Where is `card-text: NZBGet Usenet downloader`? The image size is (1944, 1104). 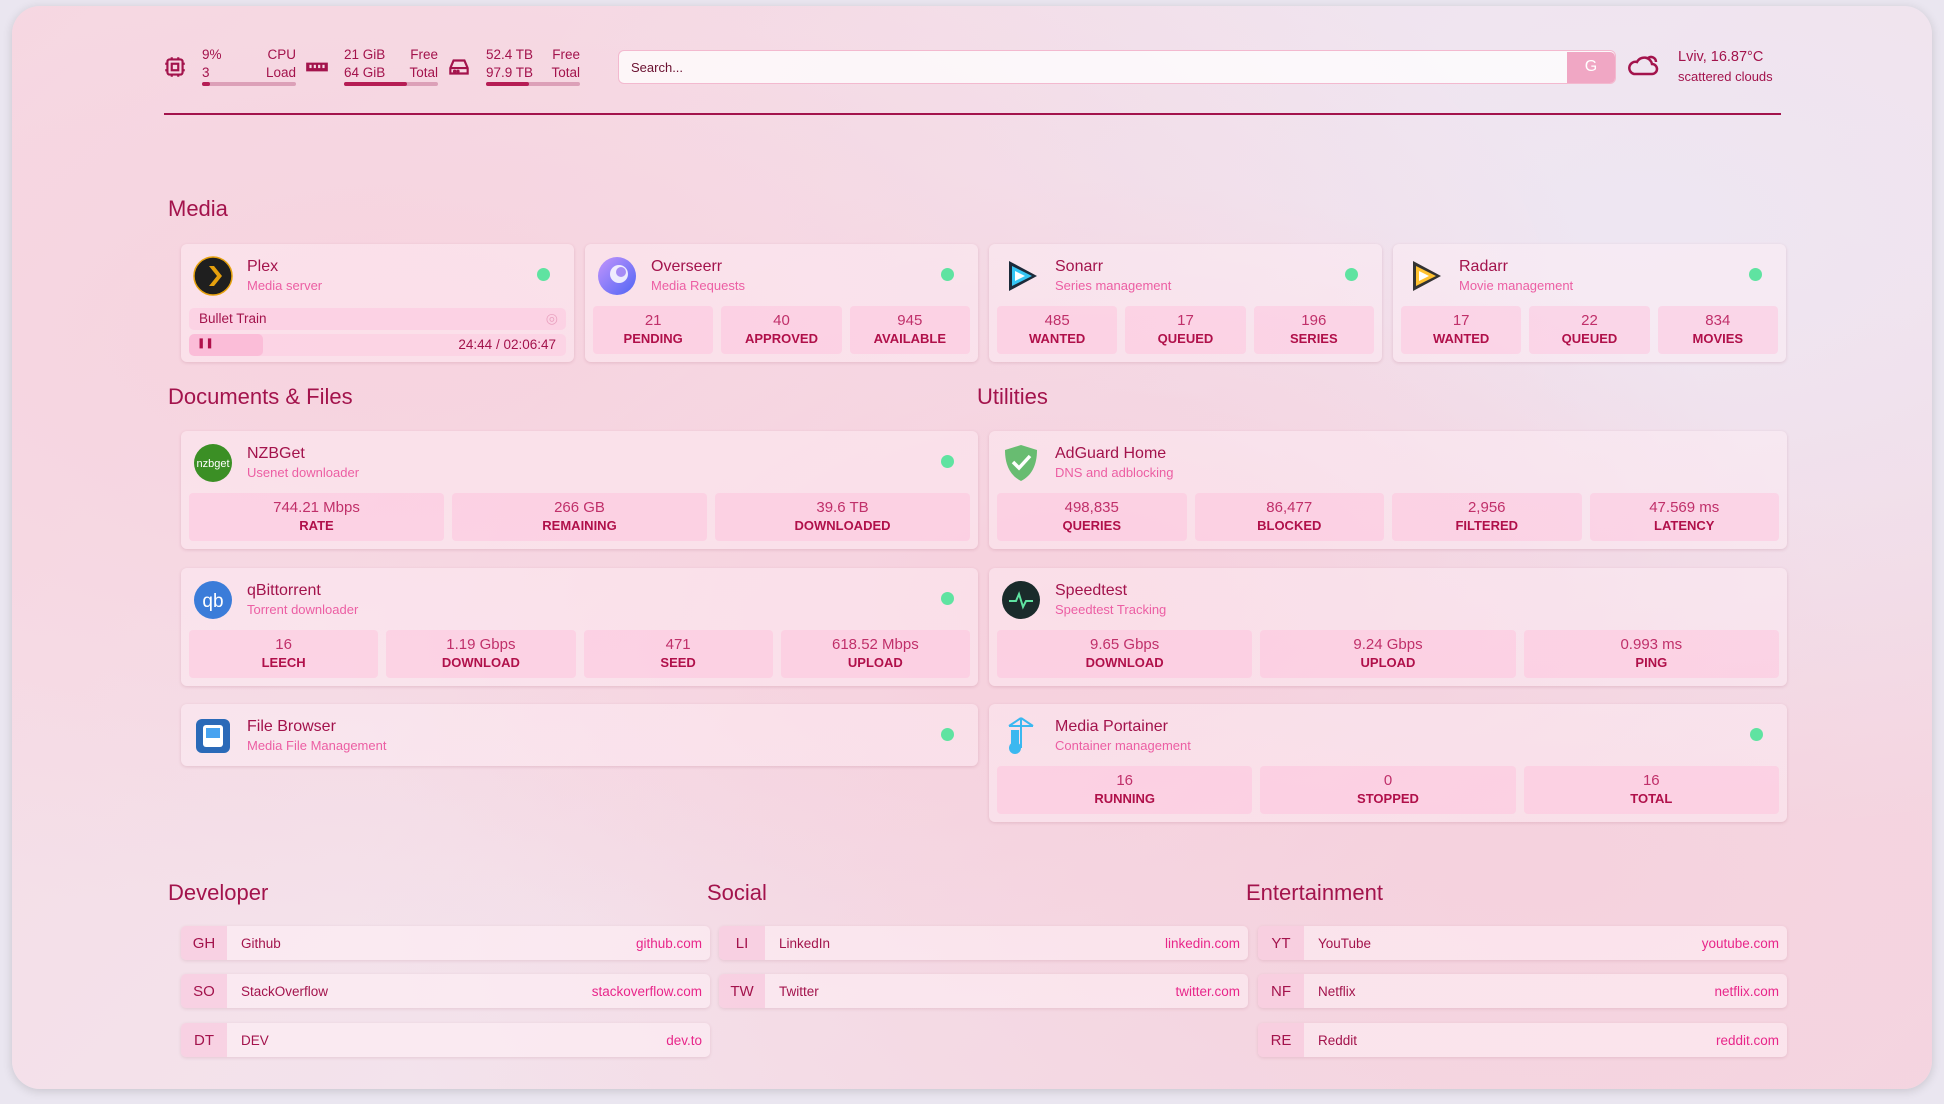 card-text: NZBGet Usenet downloader is located at coordinates (303, 463).